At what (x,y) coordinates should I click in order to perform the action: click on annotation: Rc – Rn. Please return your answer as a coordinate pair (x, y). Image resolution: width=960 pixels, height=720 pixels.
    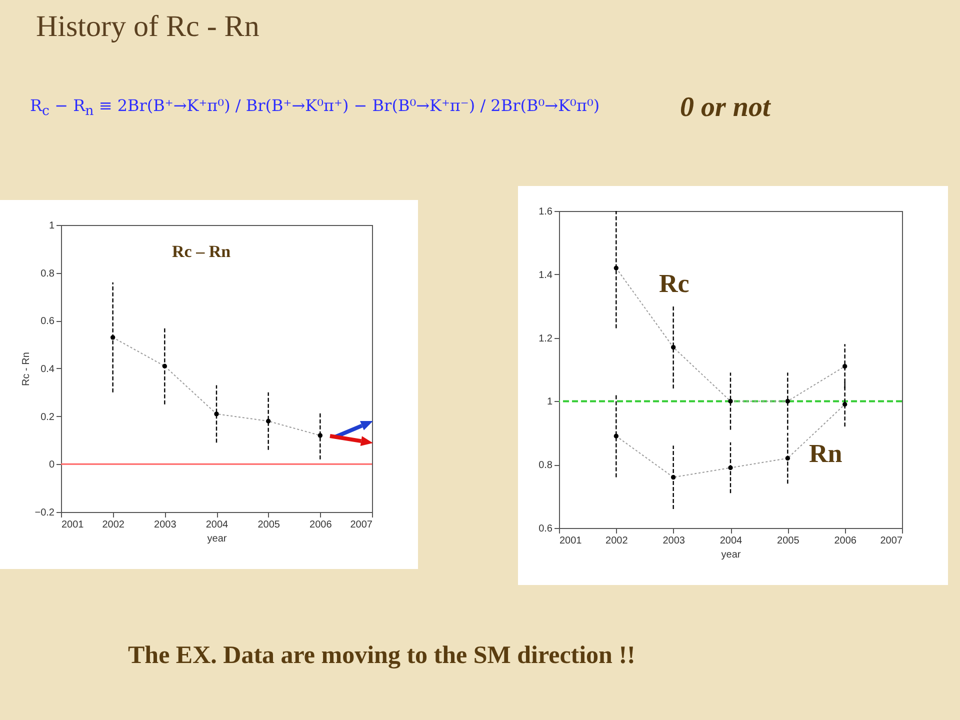
    Looking at the image, I should click on (201, 252).